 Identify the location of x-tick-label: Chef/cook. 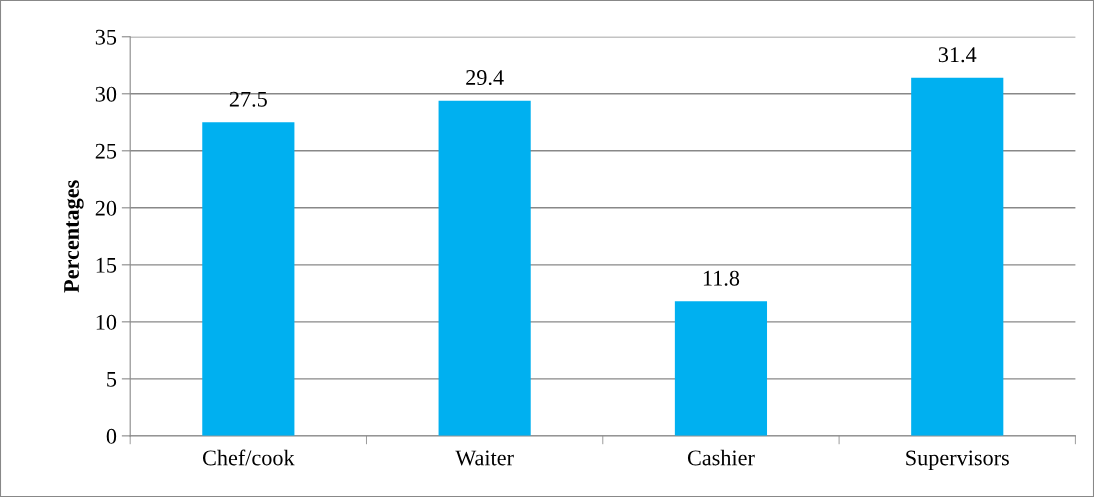
(248, 457).